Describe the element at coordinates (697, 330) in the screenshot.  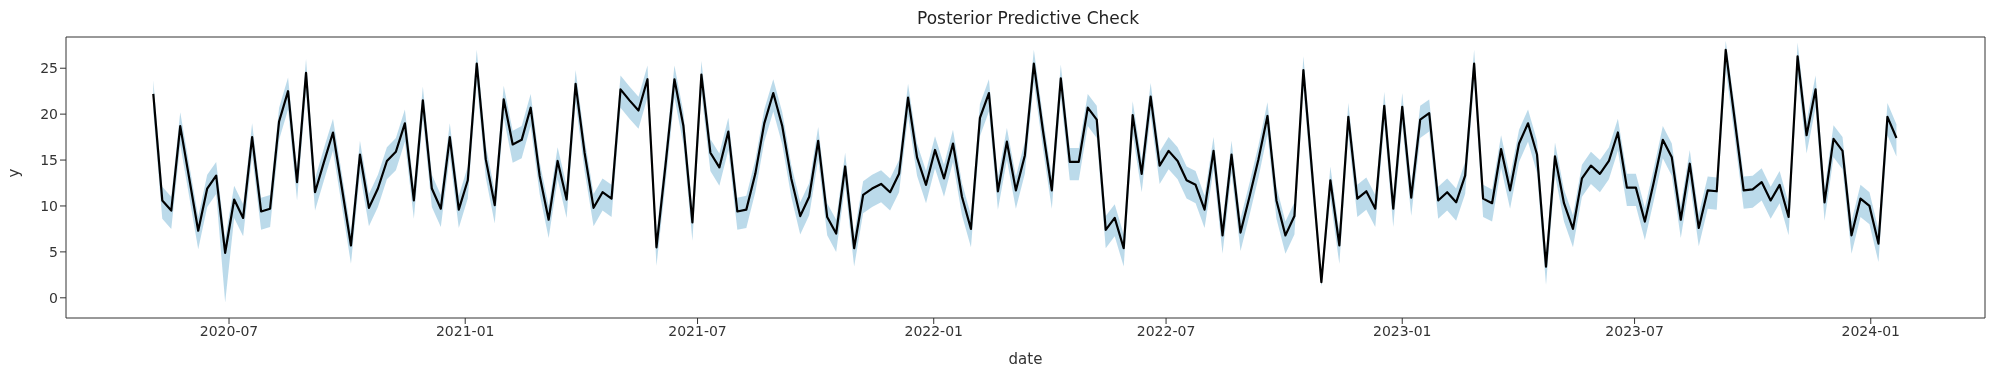
I see `x-tick-label: 2021-07` at that location.